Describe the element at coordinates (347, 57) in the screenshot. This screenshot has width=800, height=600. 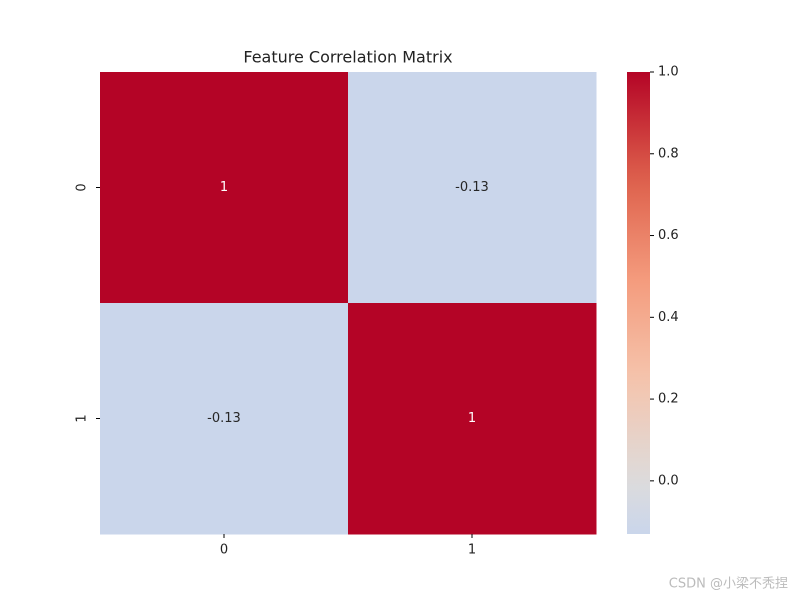
I see `chart-title: Feature Correlation Matrix` at that location.